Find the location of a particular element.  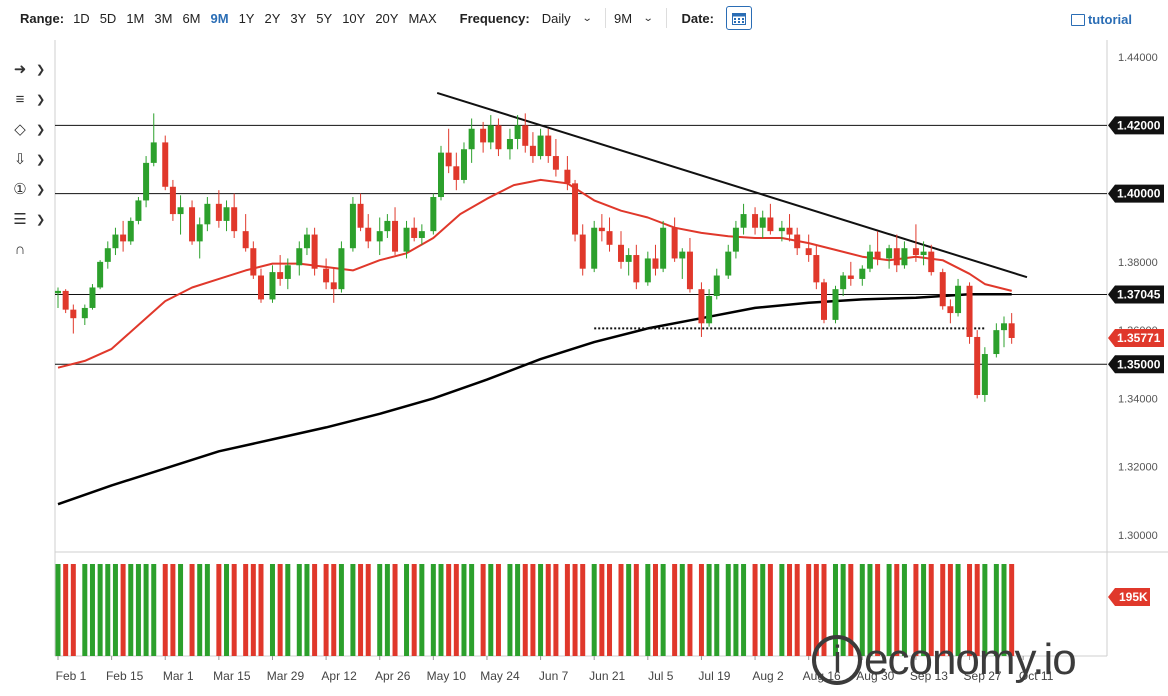

tool-settings: ☰ ❯ is located at coordinates (30, 219).